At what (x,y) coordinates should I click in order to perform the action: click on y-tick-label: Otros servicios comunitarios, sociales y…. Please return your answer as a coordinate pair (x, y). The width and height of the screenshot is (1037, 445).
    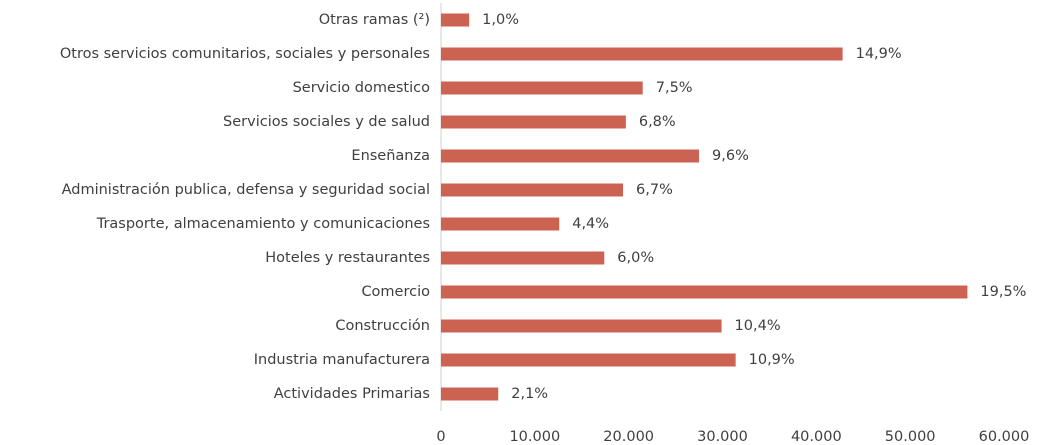
    Looking at the image, I should click on (245, 54).